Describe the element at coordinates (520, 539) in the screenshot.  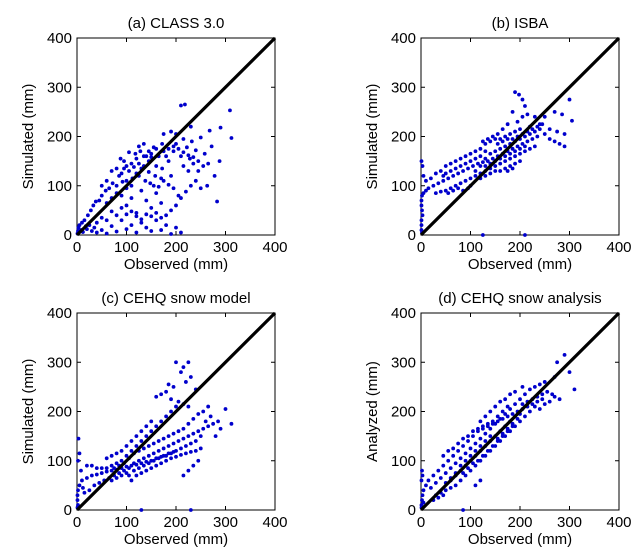
I see `x-axis-label: Observed (mm)` at that location.